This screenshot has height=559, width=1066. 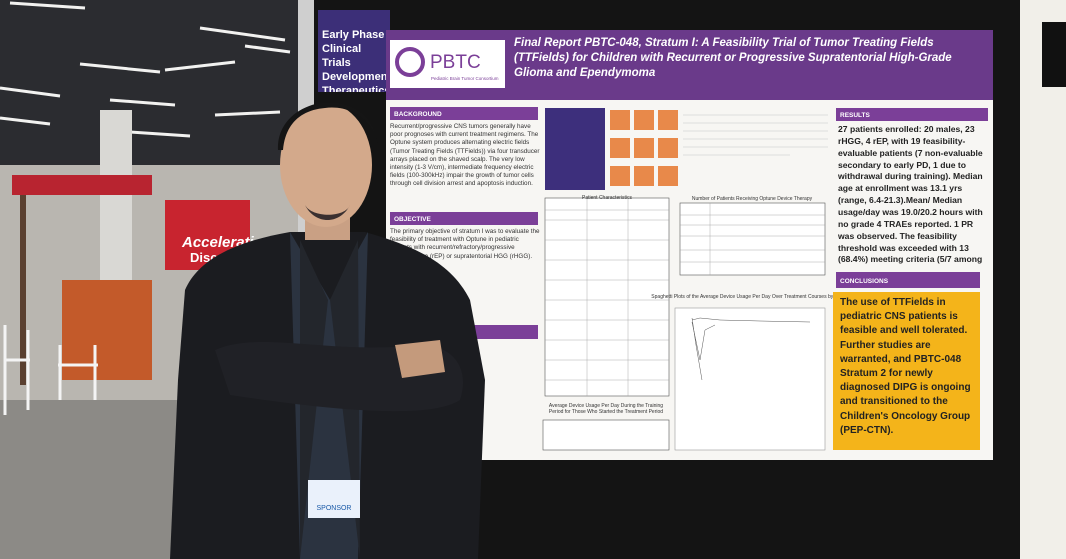 I want to click on text-lines, so click(x=755, y=135).